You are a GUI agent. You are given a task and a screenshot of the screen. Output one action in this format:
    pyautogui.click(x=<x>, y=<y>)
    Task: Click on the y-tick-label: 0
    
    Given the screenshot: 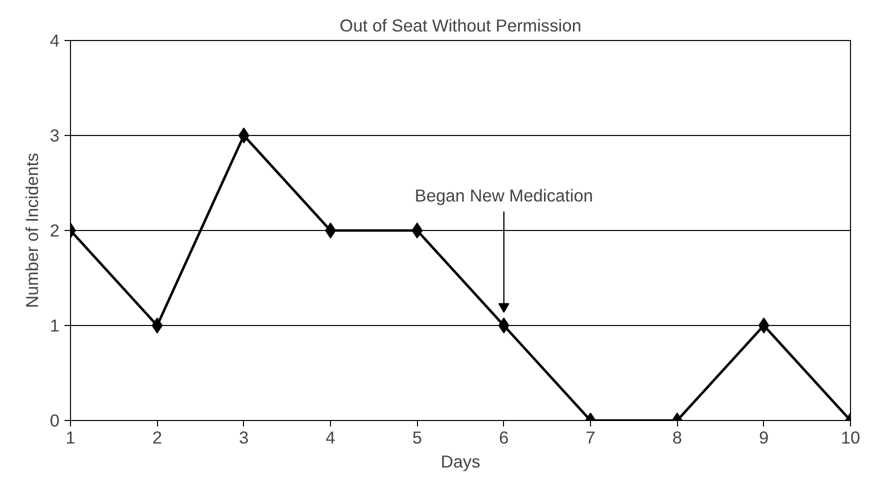 What is the action you would take?
    pyautogui.click(x=55, y=420)
    